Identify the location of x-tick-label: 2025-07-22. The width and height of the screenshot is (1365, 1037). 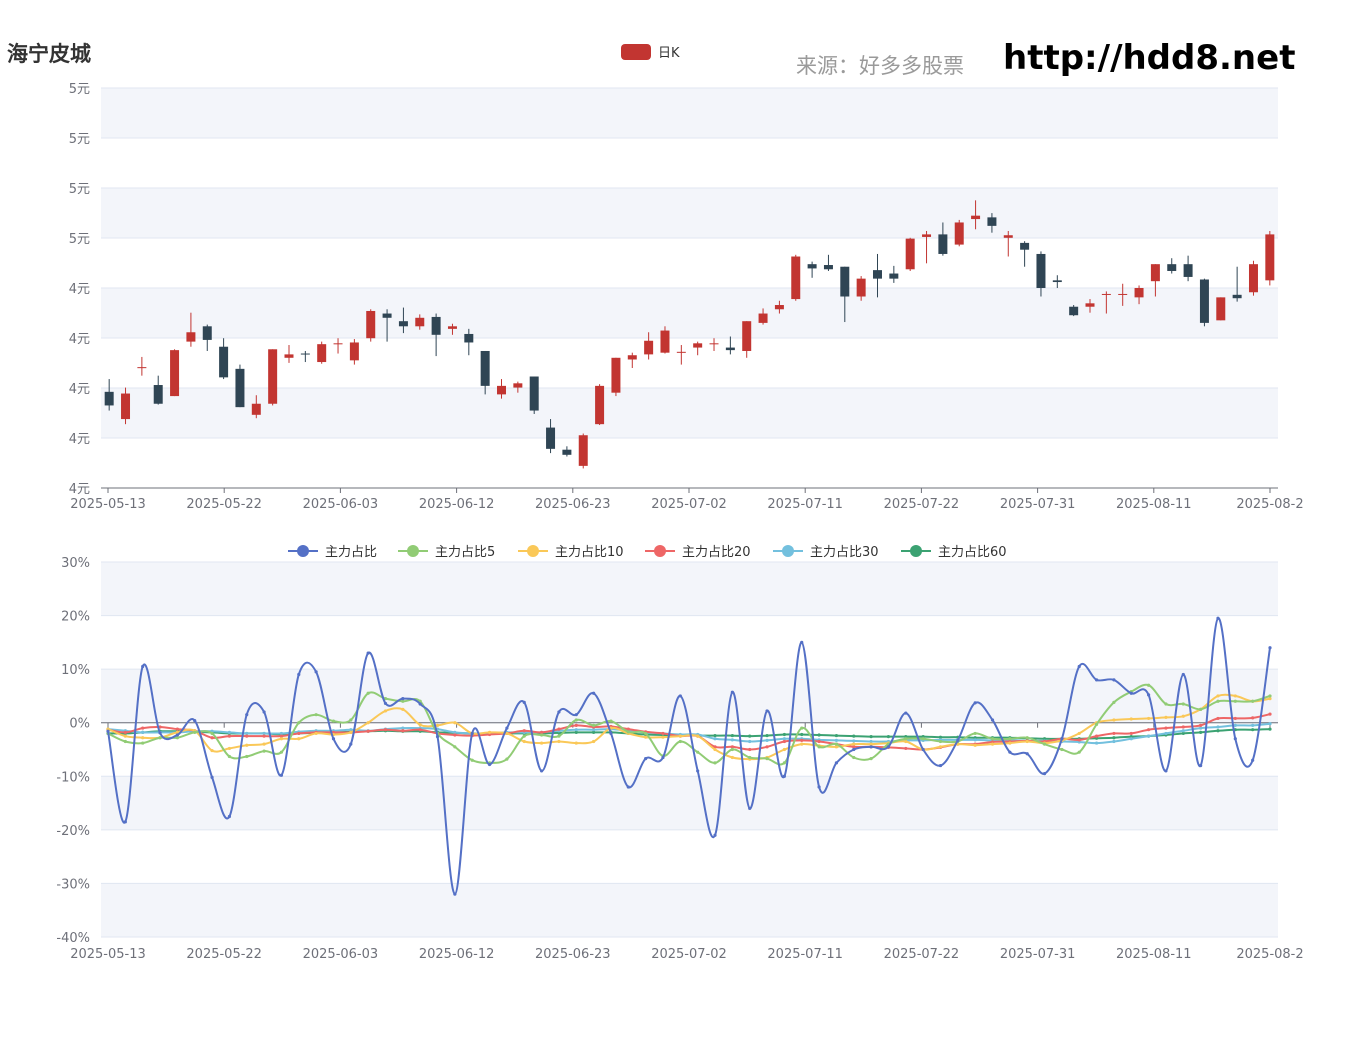
(922, 954).